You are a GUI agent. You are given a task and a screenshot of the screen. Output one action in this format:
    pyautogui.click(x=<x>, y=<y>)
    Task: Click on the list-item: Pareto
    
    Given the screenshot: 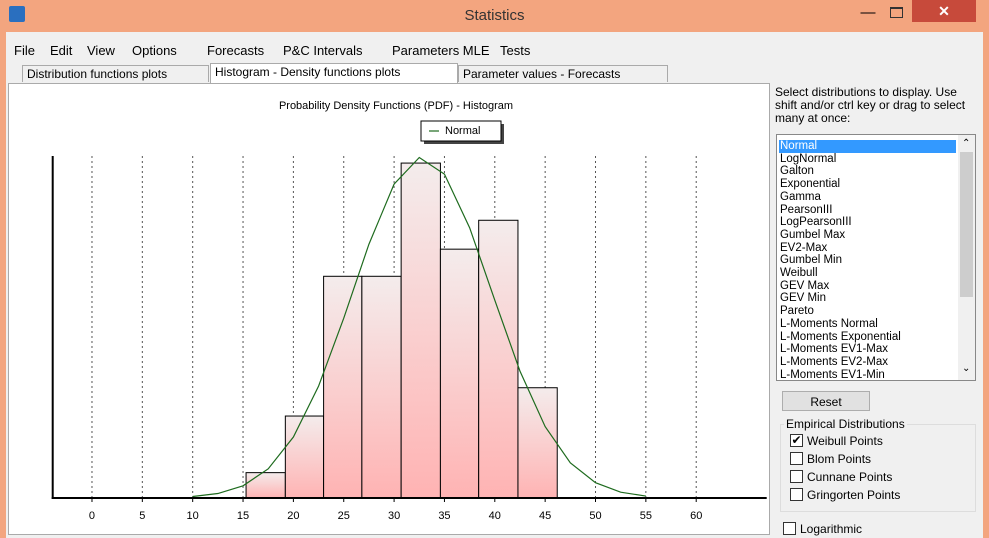 What is the action you would take?
    pyautogui.click(x=797, y=311)
    